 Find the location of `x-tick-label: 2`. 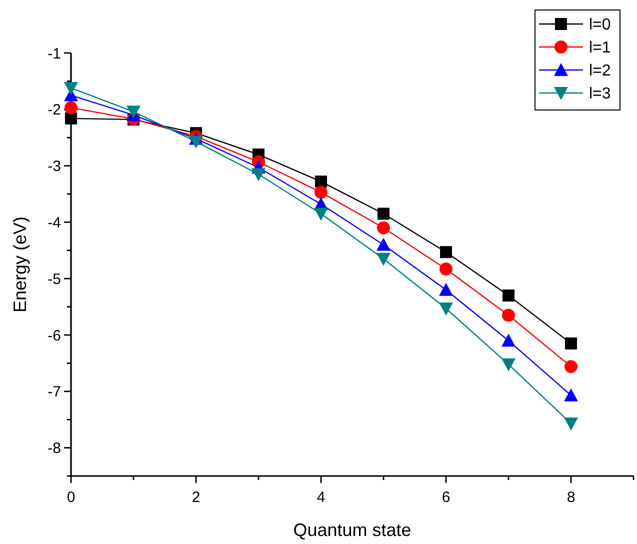

x-tick-label: 2 is located at coordinates (196, 497).